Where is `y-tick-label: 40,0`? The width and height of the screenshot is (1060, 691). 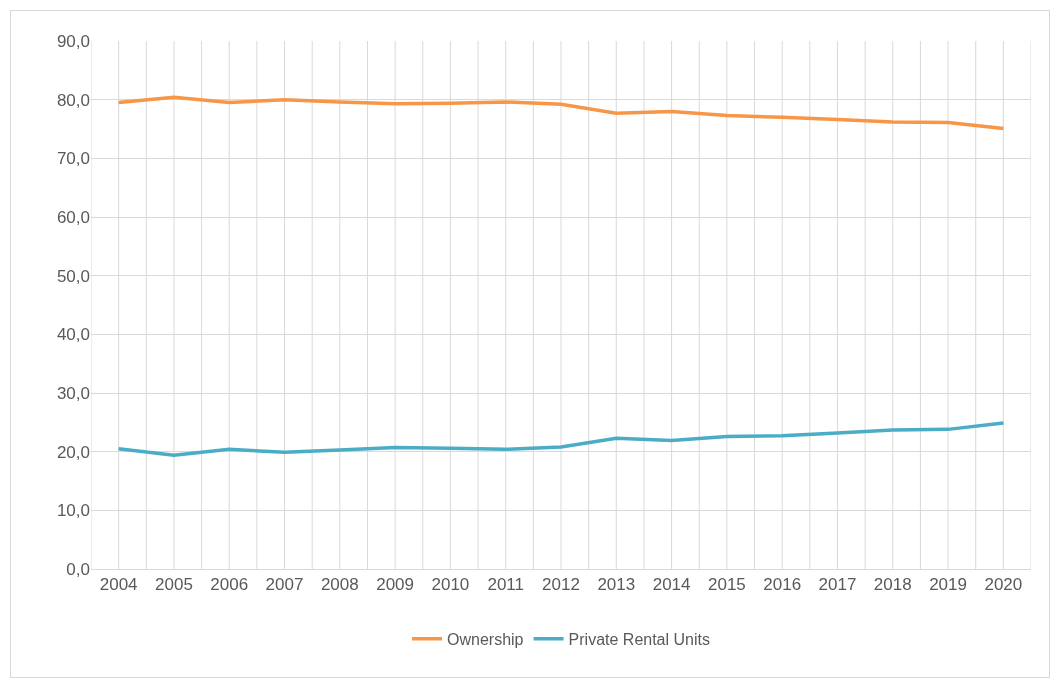
y-tick-label: 40,0 is located at coordinates (73, 335).